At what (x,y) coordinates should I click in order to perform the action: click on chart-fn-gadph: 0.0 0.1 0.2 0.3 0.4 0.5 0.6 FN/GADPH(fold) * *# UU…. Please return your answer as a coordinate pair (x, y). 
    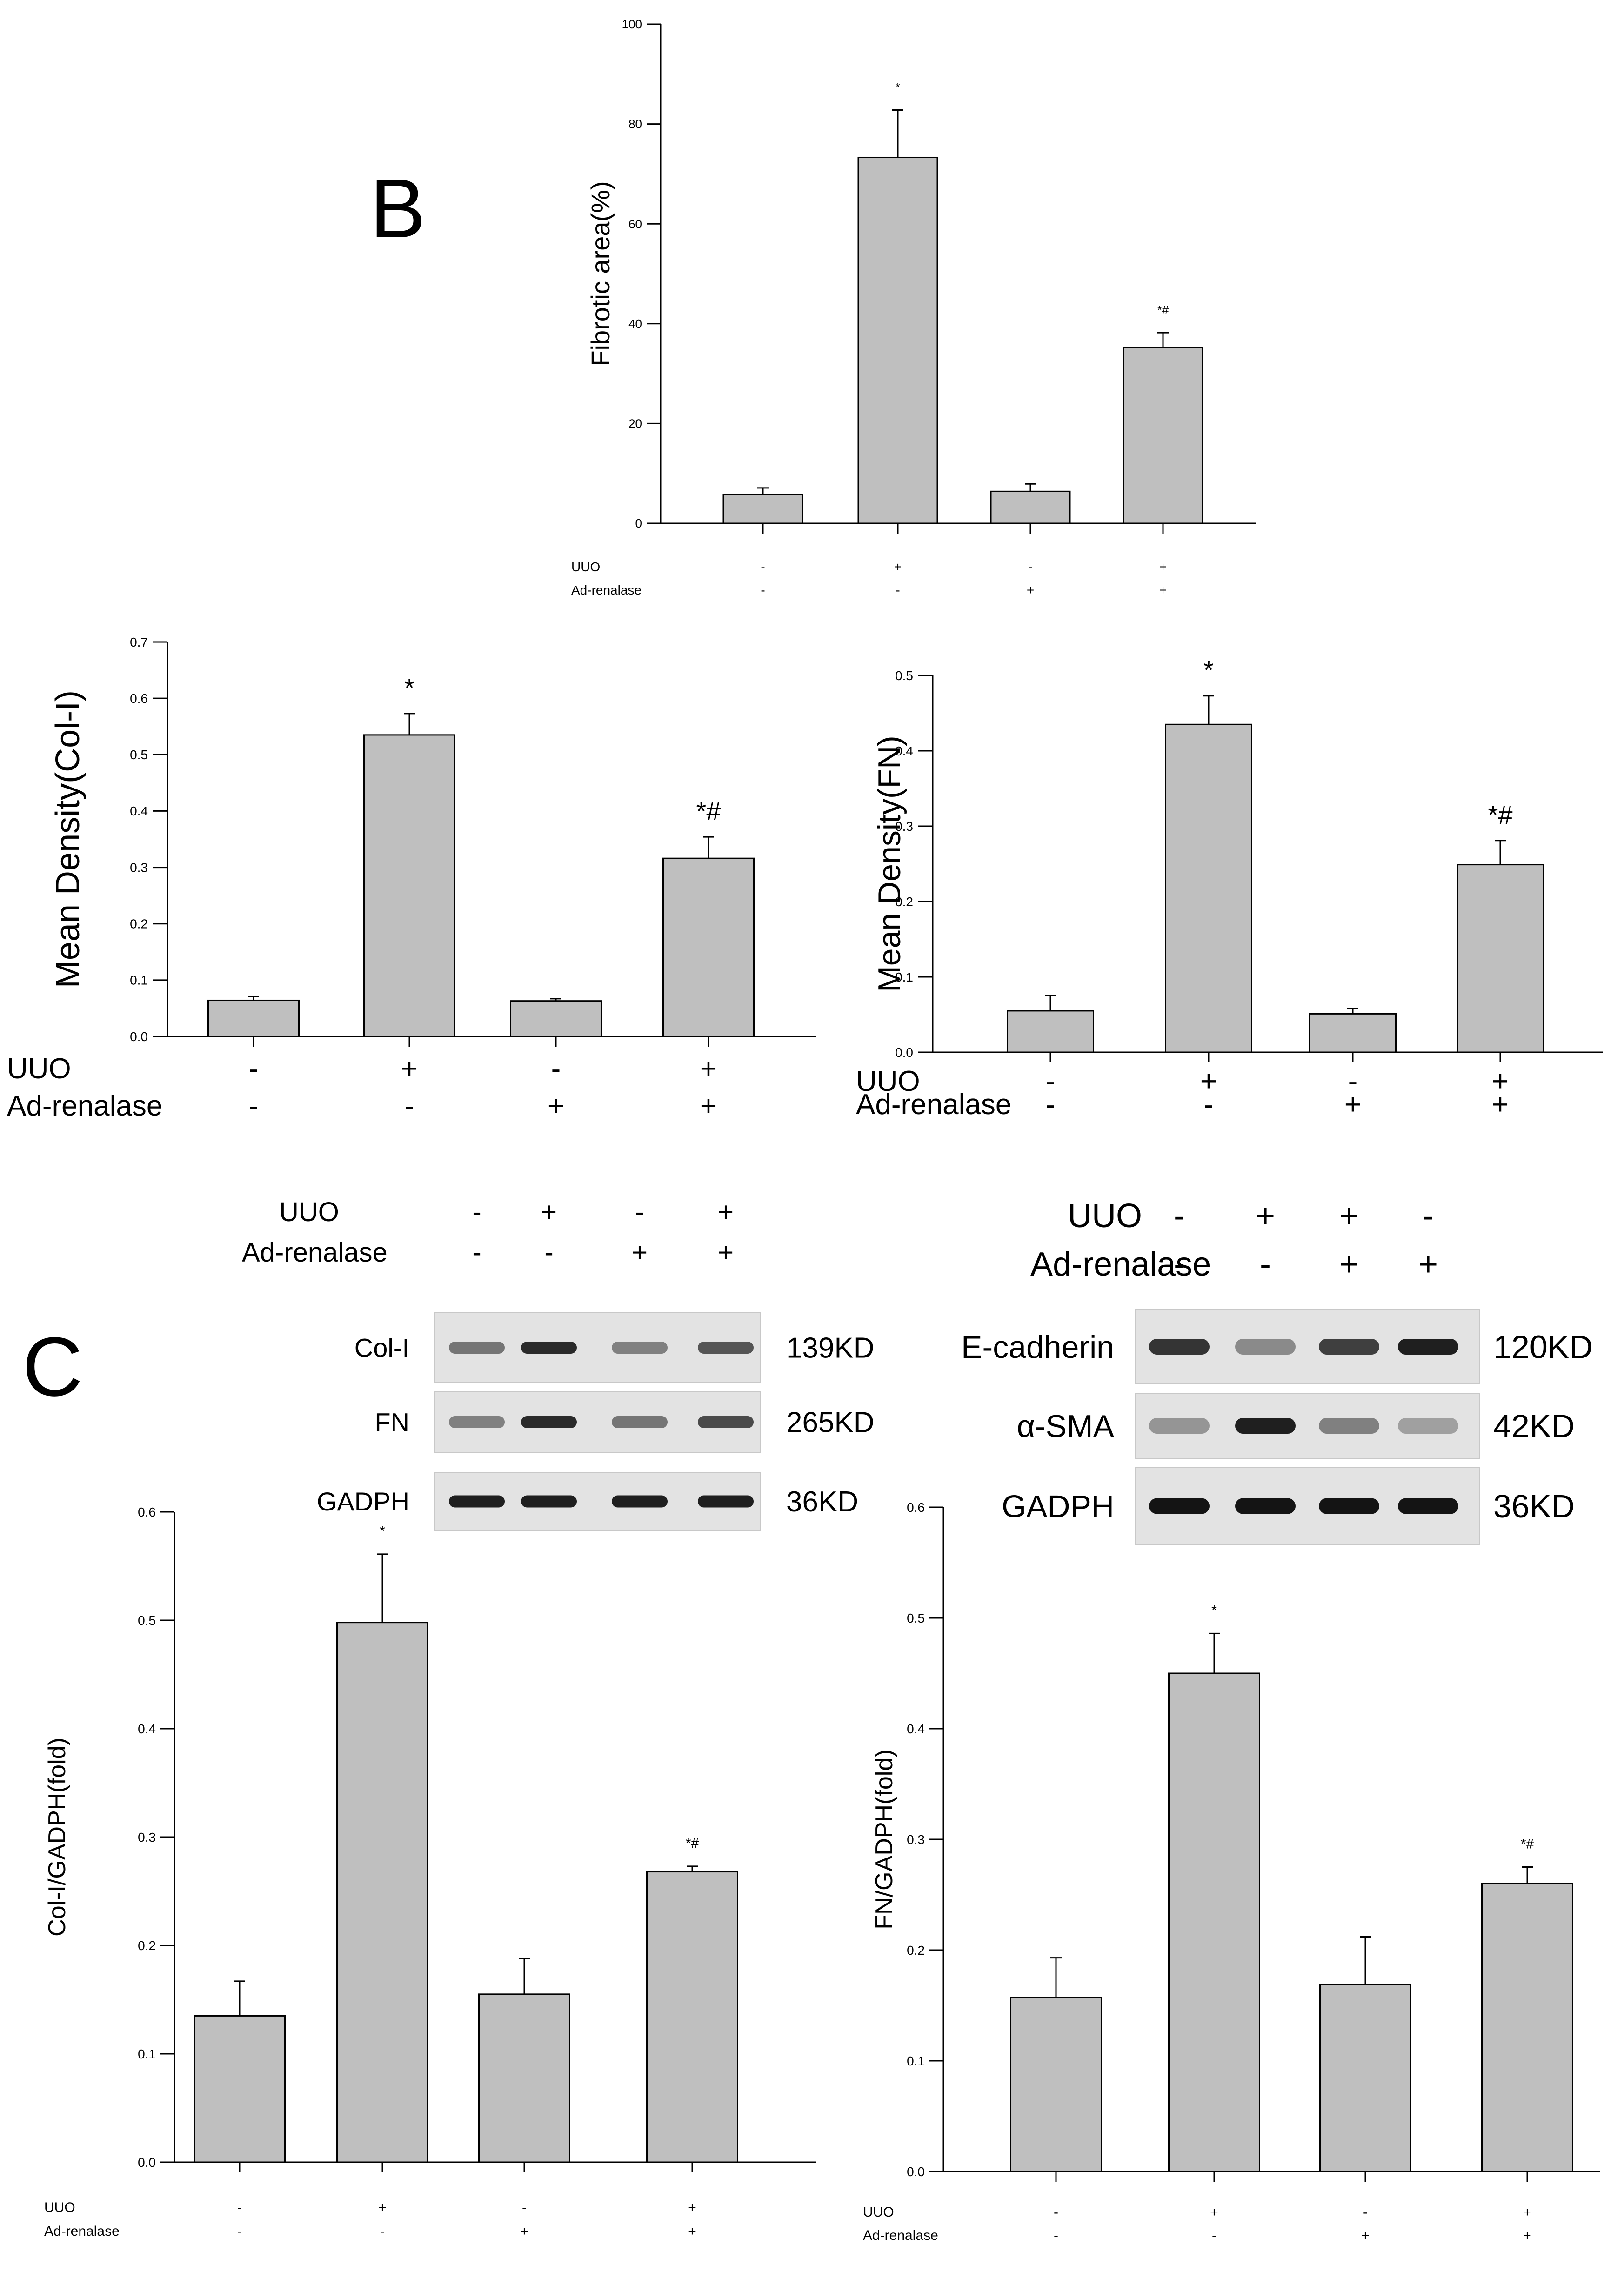
    Looking at the image, I should click on (1231, 1871).